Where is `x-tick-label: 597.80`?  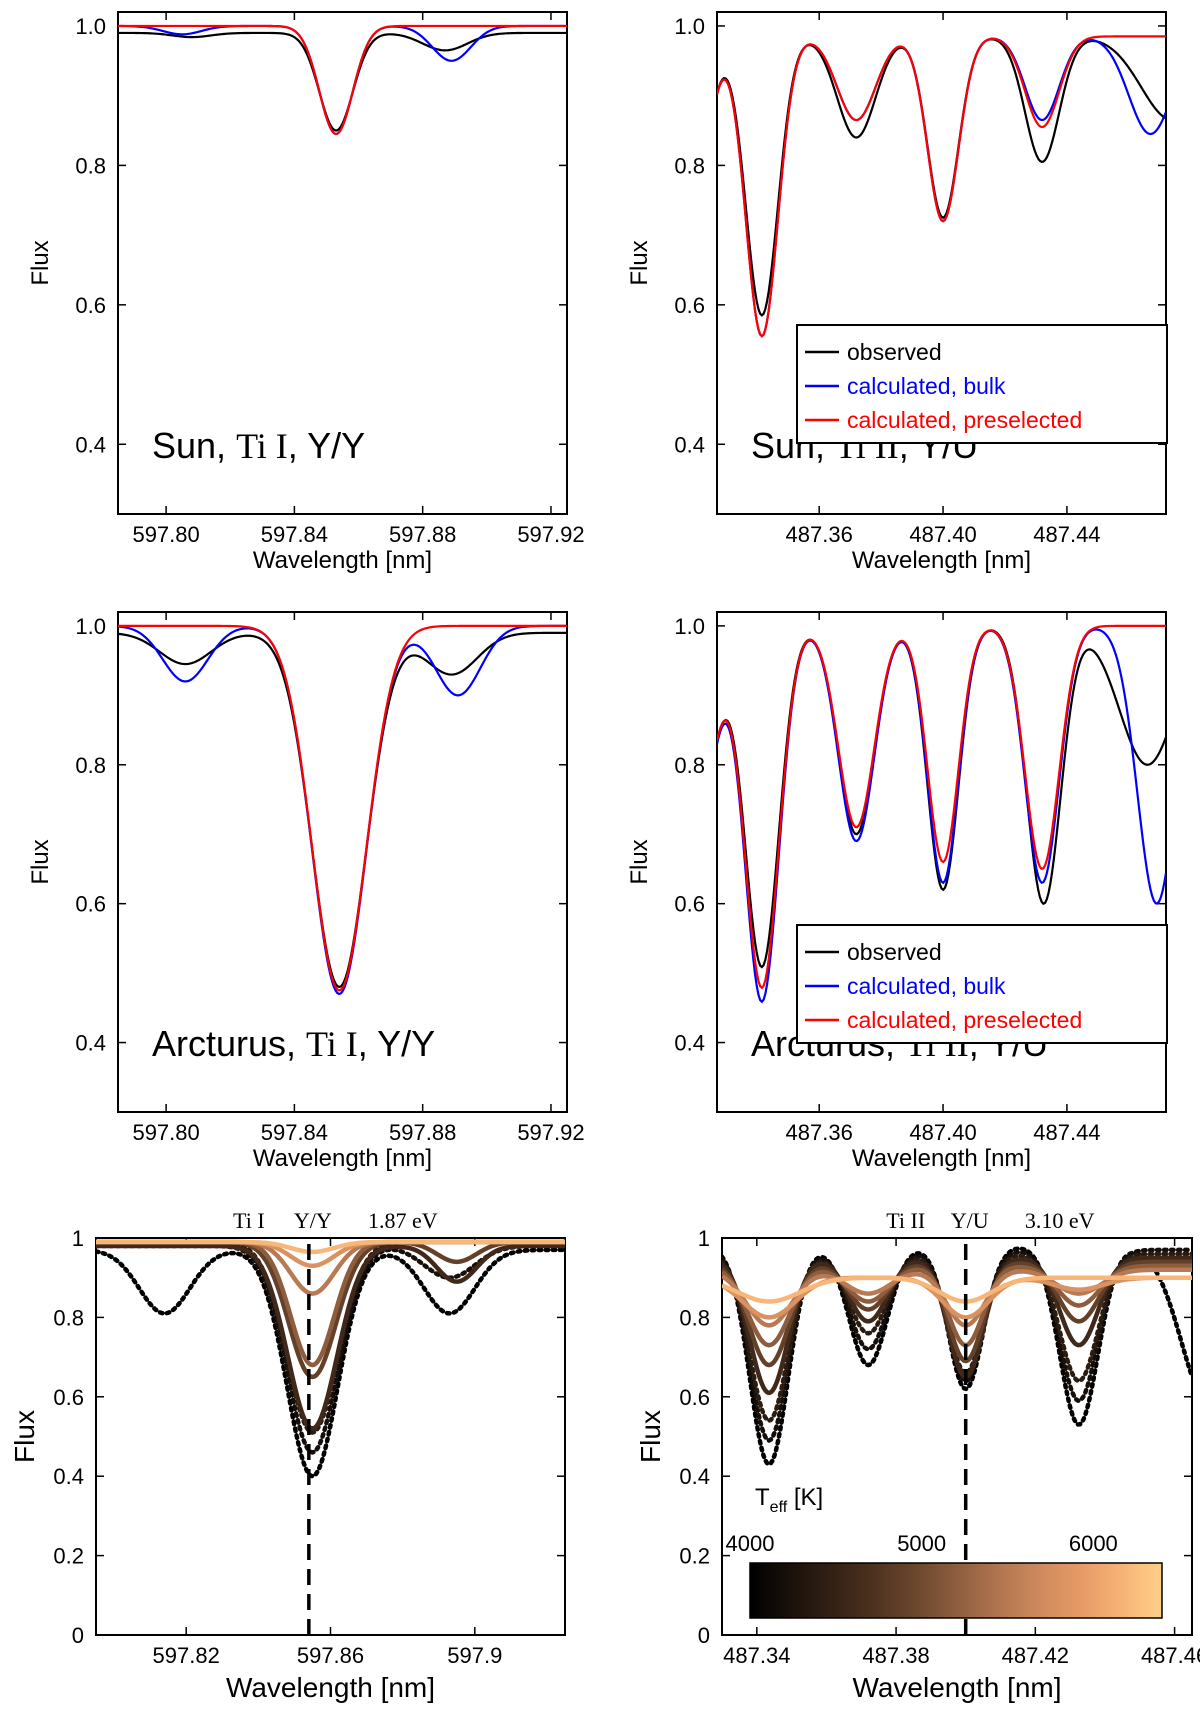
x-tick-label: 597.80 is located at coordinates (165, 1132).